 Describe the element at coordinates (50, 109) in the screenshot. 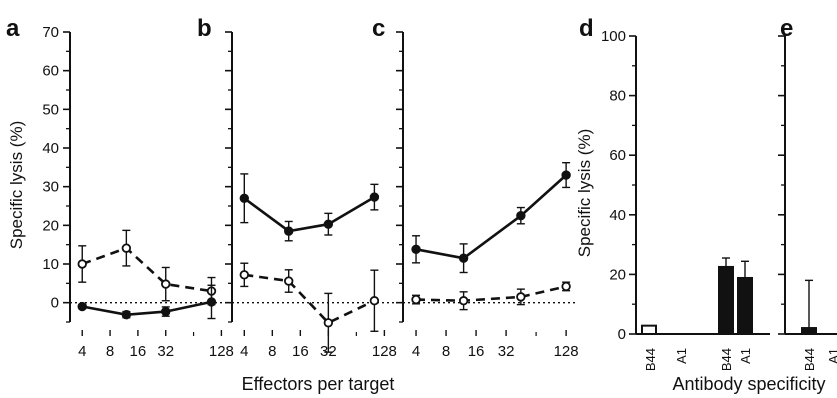

I see `y-tick-label: 50` at that location.